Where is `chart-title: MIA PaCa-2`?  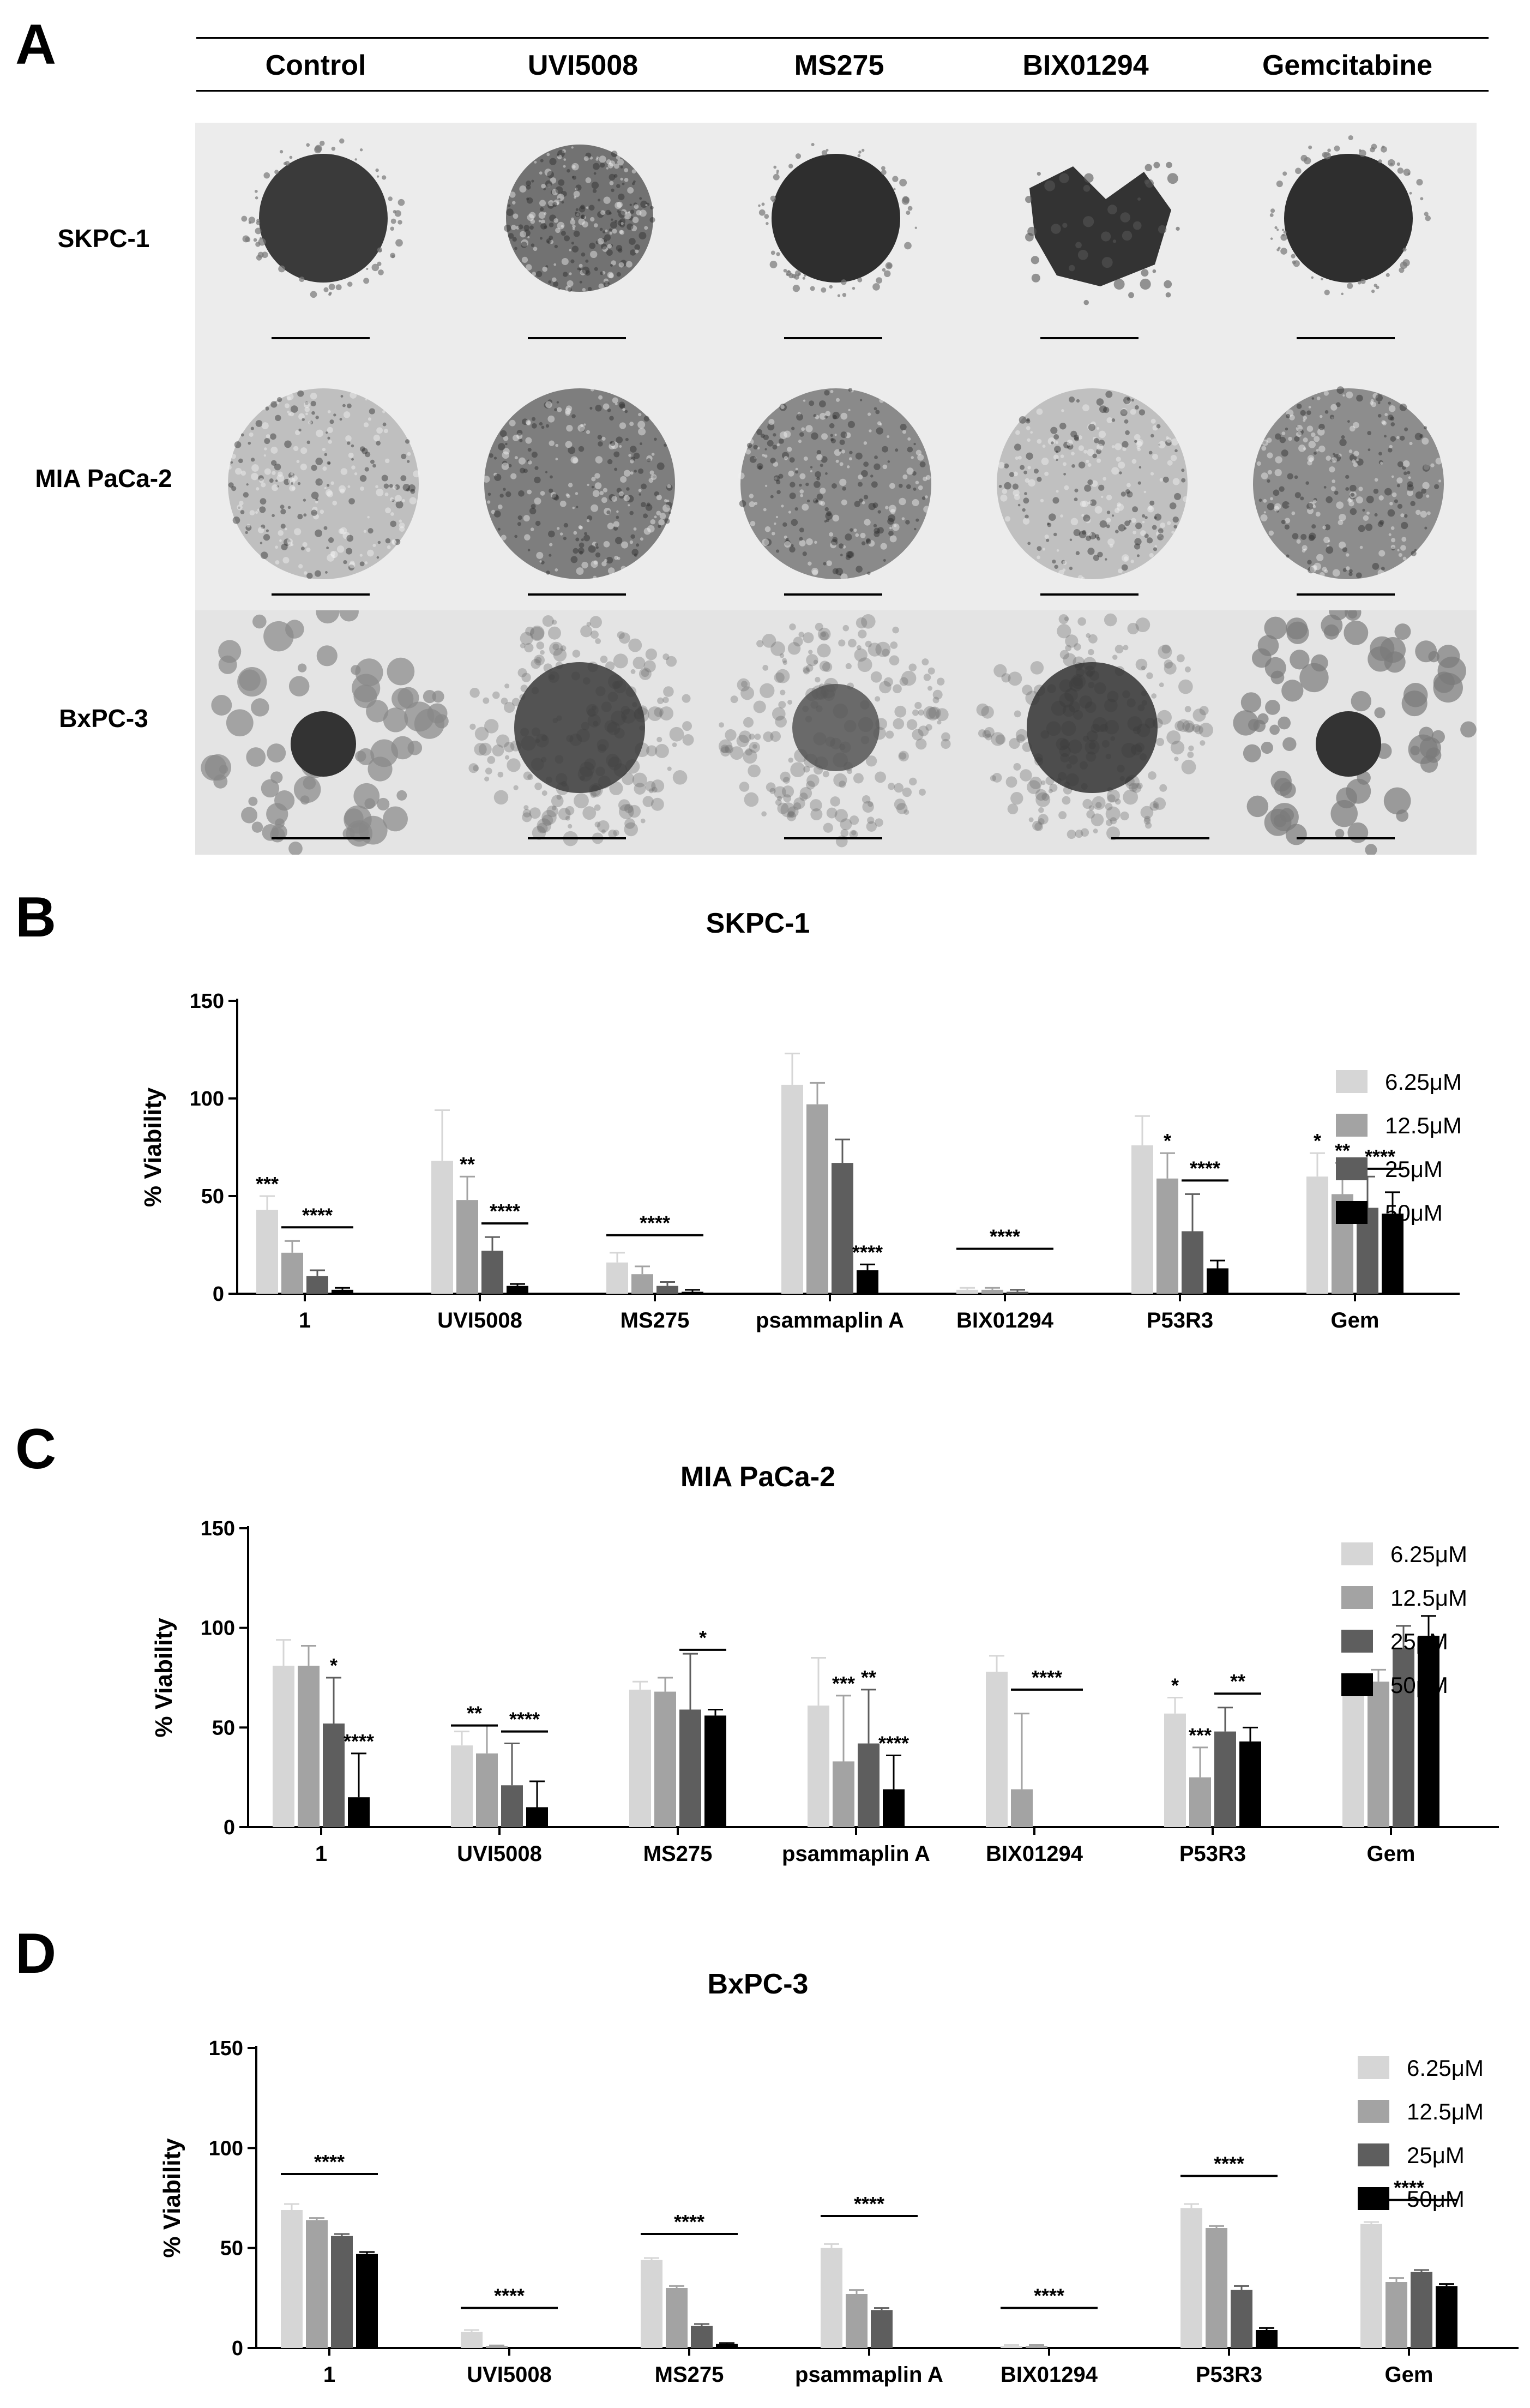 chart-title: MIA PaCa-2 is located at coordinates (757, 1477).